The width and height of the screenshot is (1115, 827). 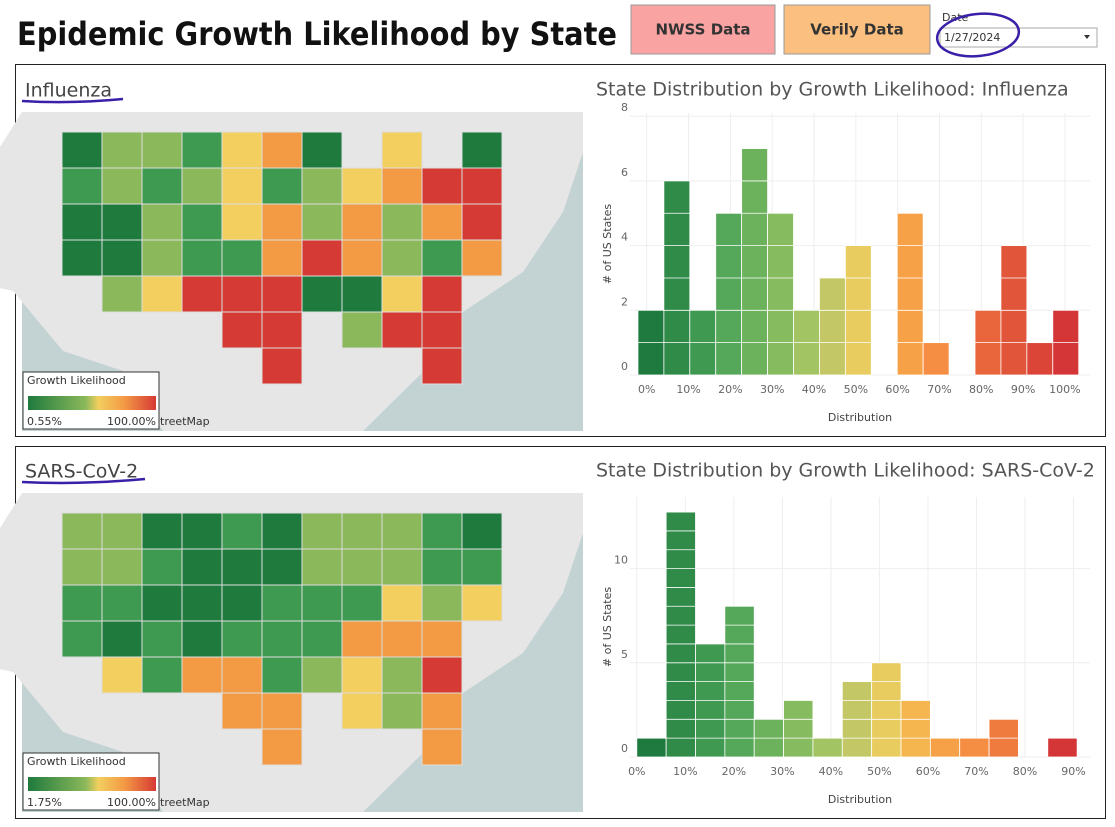 I want to click on legend-title: Growth Likelihood, so click(x=76, y=761).